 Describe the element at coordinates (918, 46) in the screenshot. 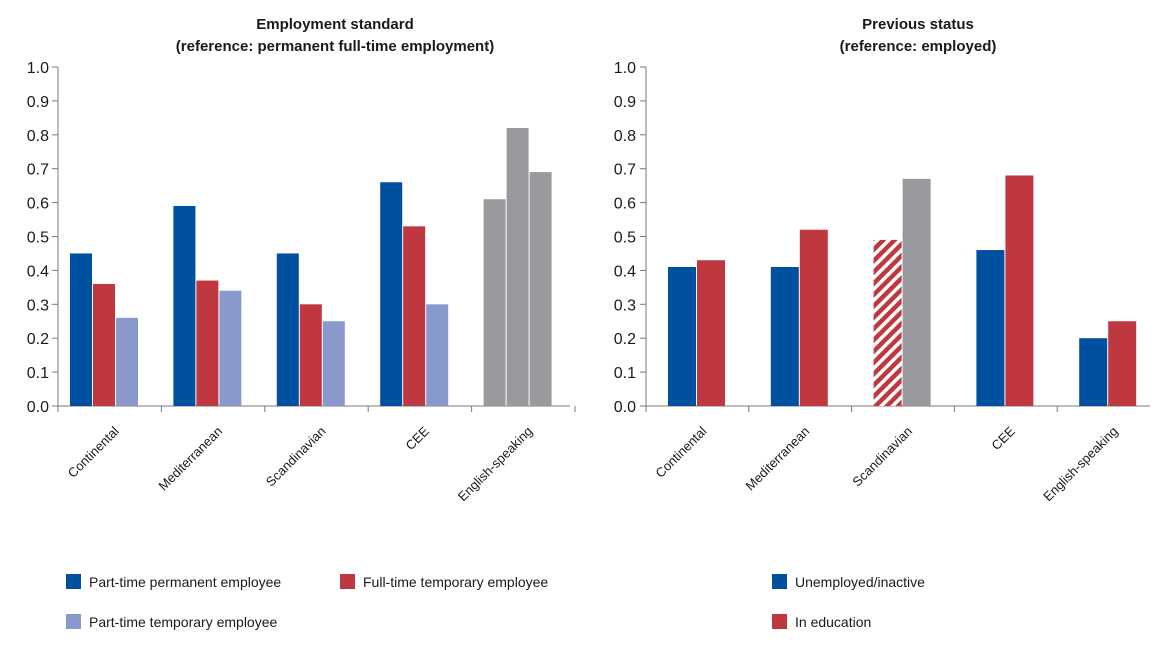

I see `chart-subtitle: (reference: employed)` at that location.